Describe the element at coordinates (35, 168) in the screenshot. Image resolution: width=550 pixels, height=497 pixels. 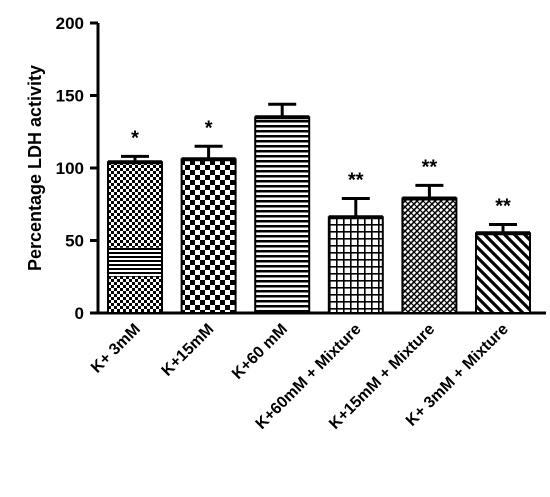
I see `y-axis-label: Percentage LDH activity` at that location.